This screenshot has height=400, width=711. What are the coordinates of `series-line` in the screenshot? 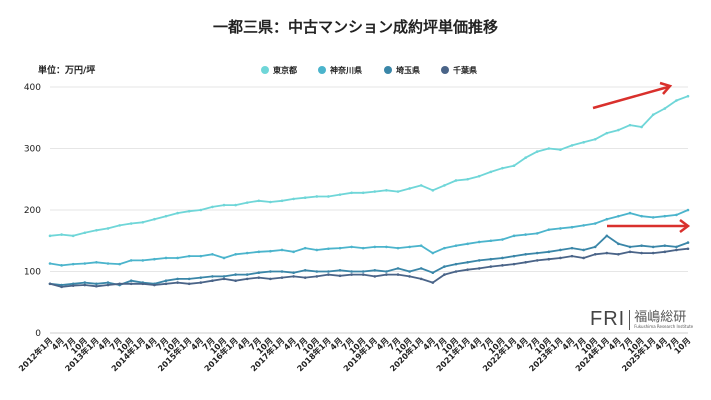 It's located at (369, 238).